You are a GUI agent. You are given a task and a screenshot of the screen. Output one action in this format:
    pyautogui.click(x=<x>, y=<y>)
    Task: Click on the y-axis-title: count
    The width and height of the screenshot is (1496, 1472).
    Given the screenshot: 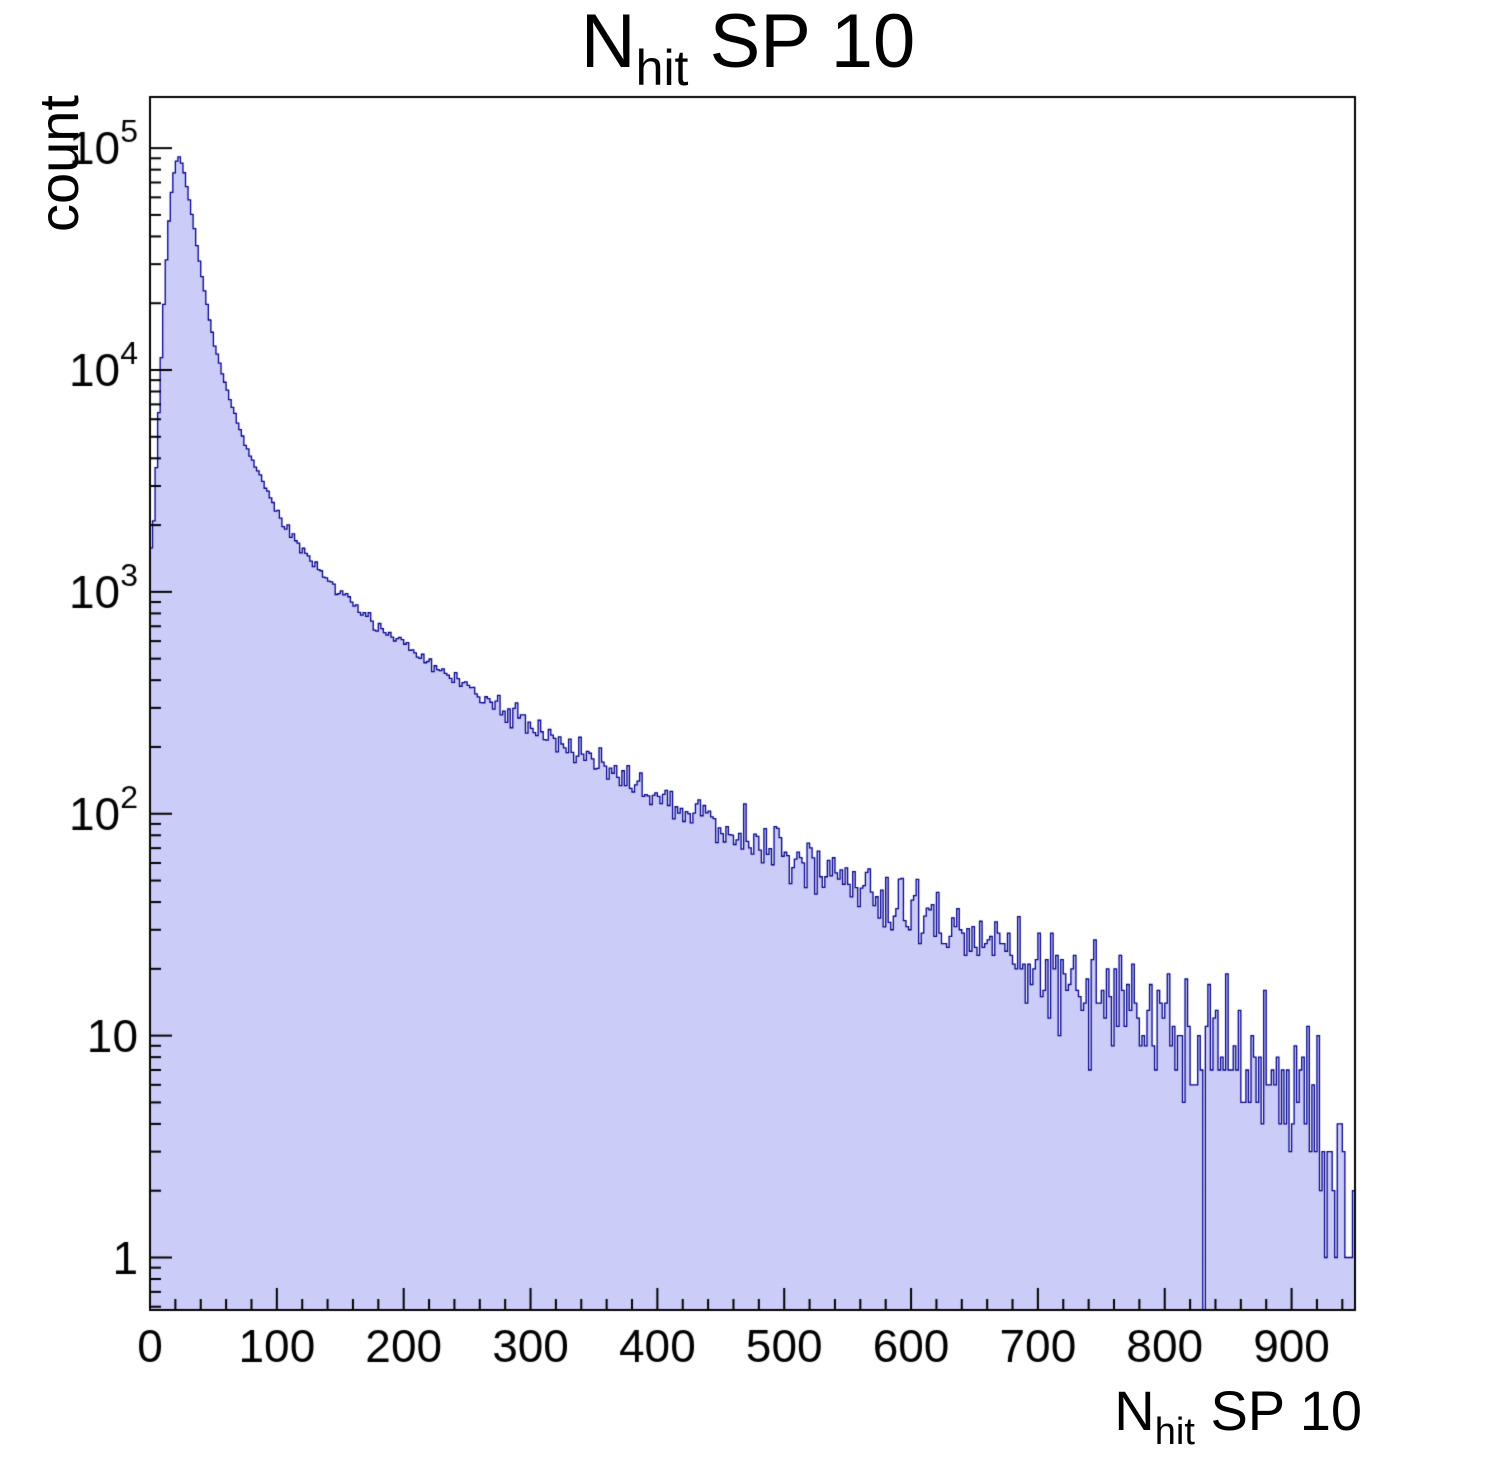 What is the action you would take?
    pyautogui.click(x=58, y=163)
    